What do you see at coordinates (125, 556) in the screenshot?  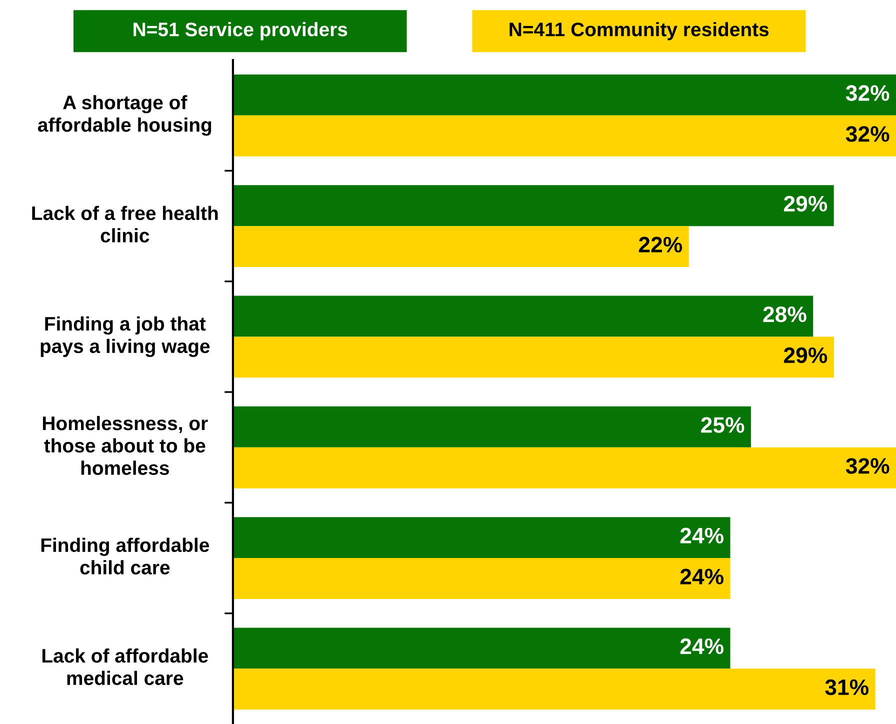 I see `y-tick-label: Finding affordable child care` at bounding box center [125, 556].